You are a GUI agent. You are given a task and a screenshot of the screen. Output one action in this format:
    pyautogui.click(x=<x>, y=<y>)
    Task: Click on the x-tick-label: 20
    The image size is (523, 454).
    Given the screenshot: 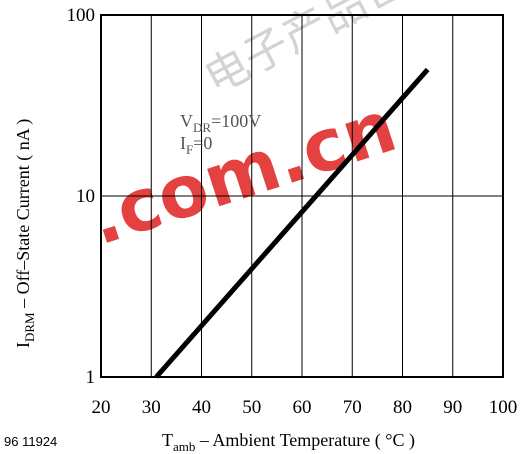 What is the action you would take?
    pyautogui.click(x=101, y=407)
    